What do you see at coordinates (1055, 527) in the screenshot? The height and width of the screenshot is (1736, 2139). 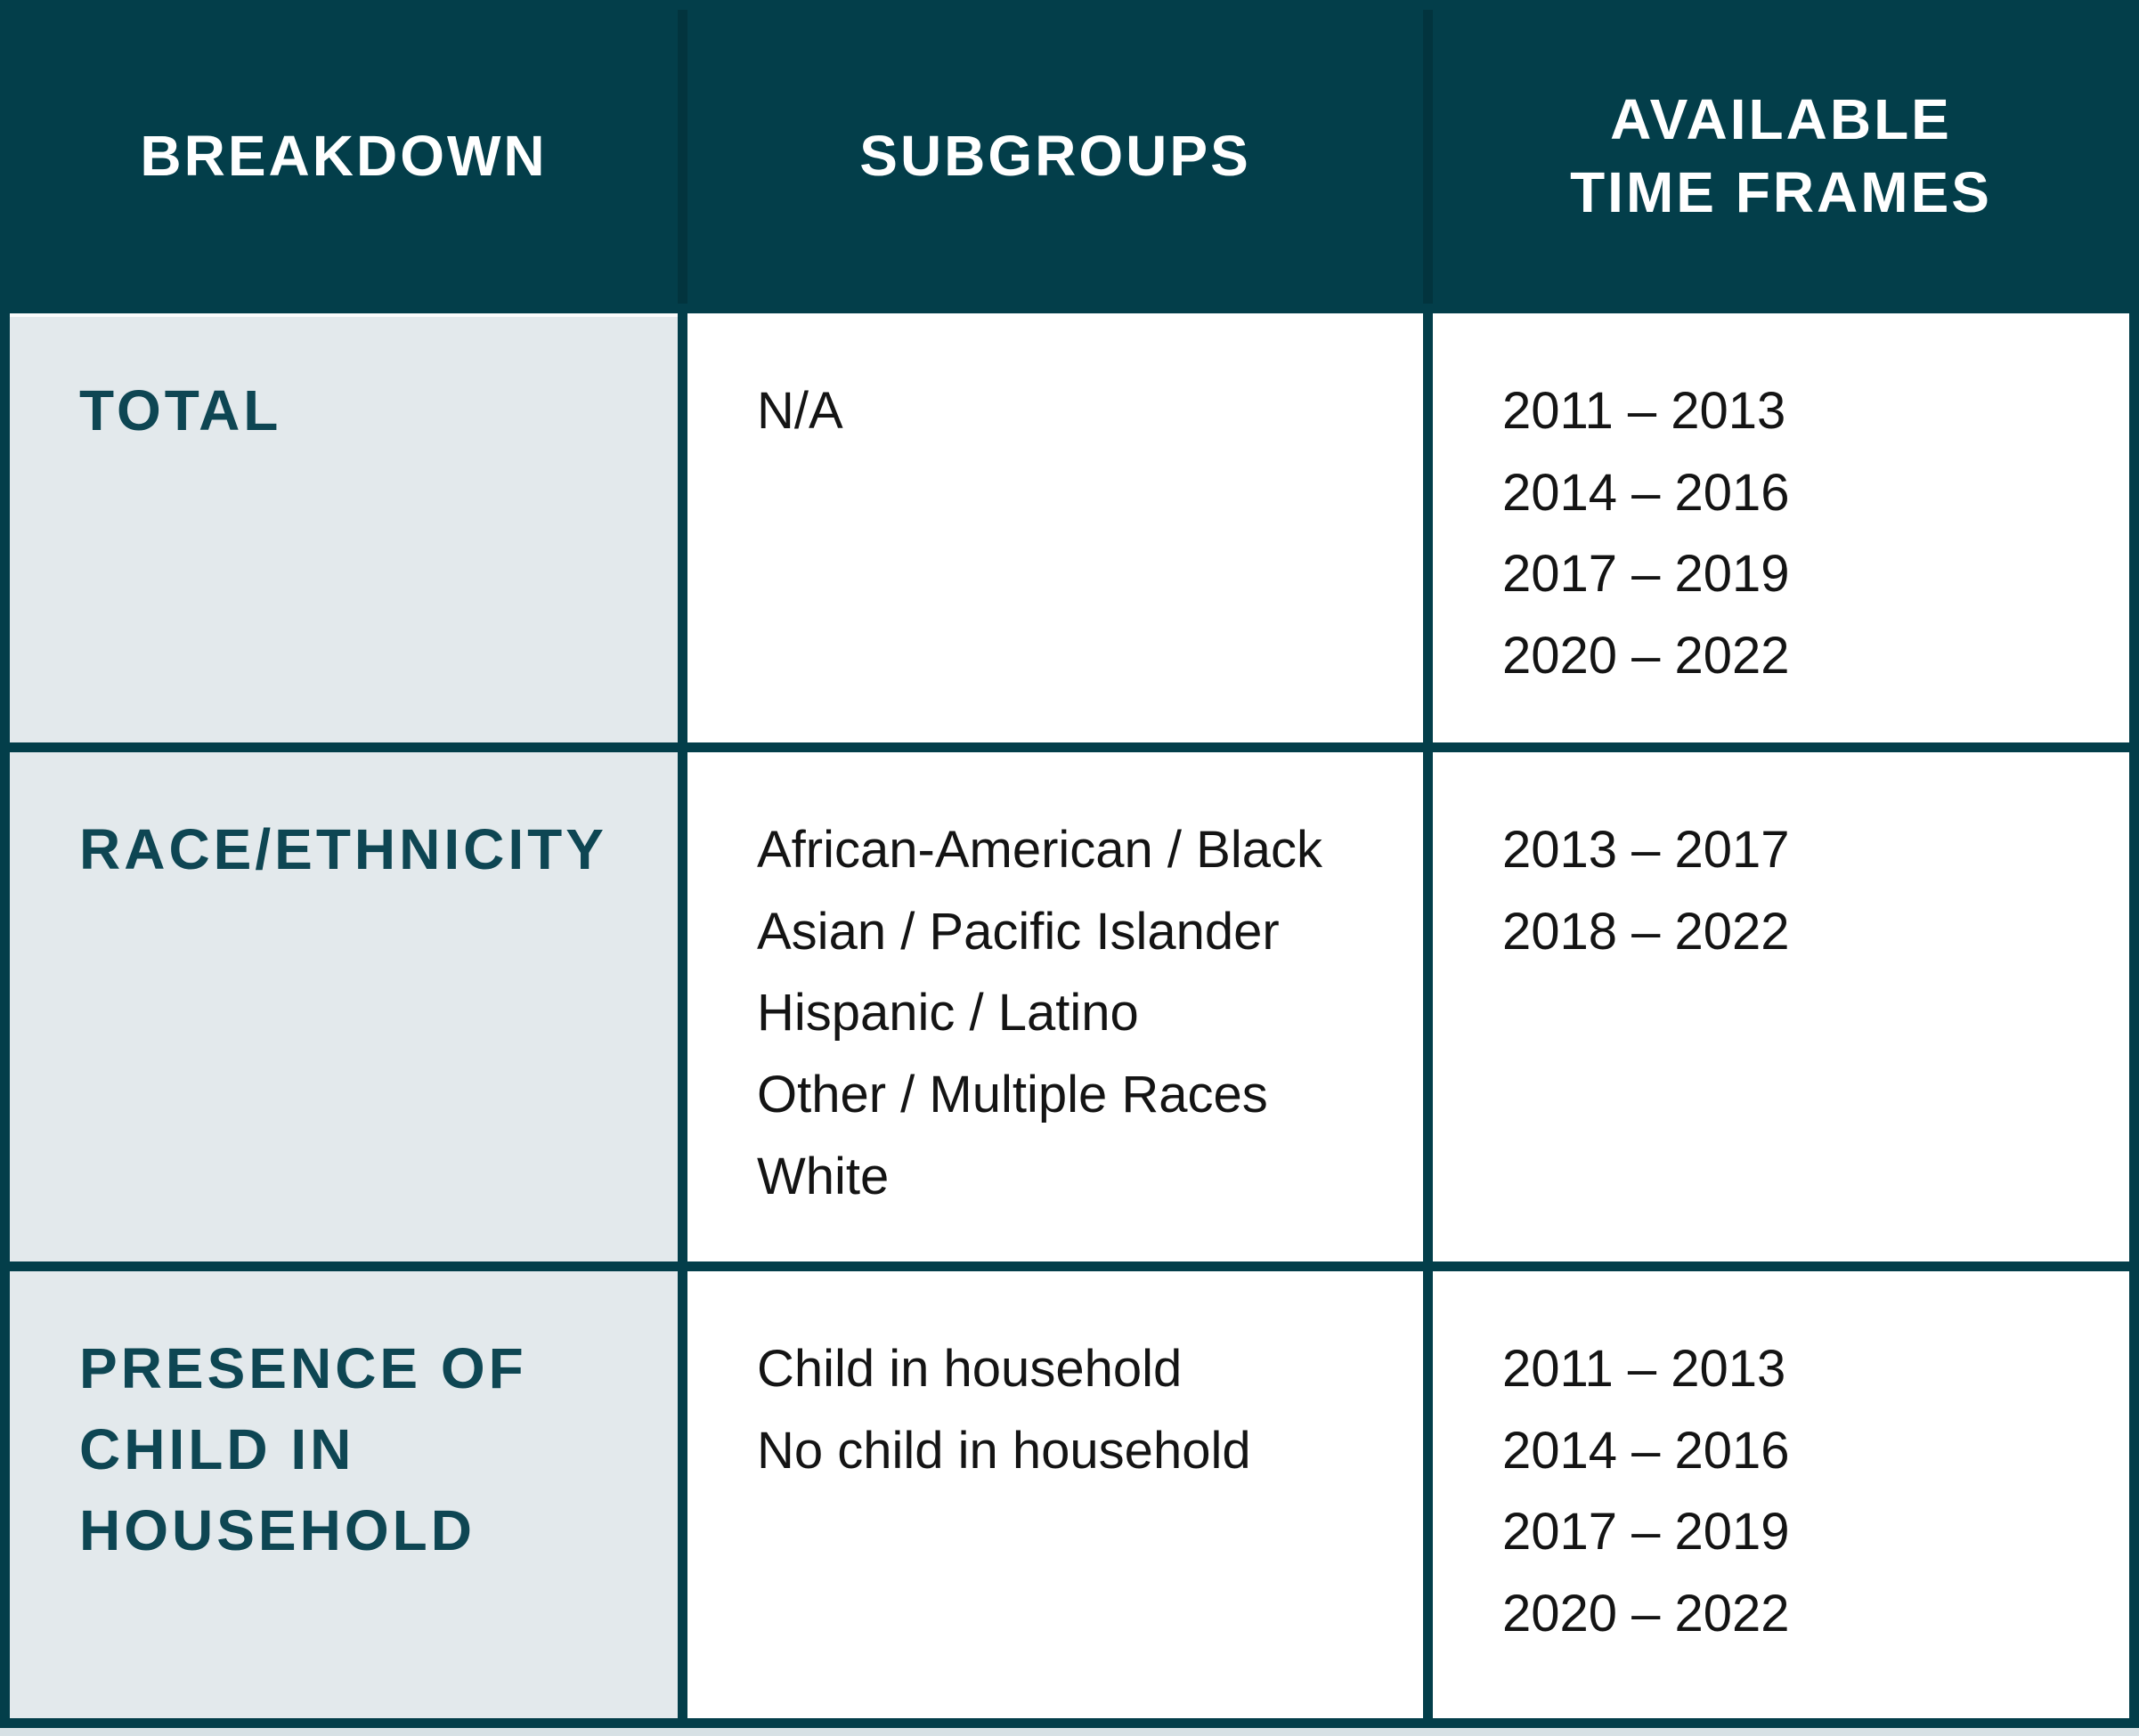 I see `subgroups-cell-total: N/A` at bounding box center [1055, 527].